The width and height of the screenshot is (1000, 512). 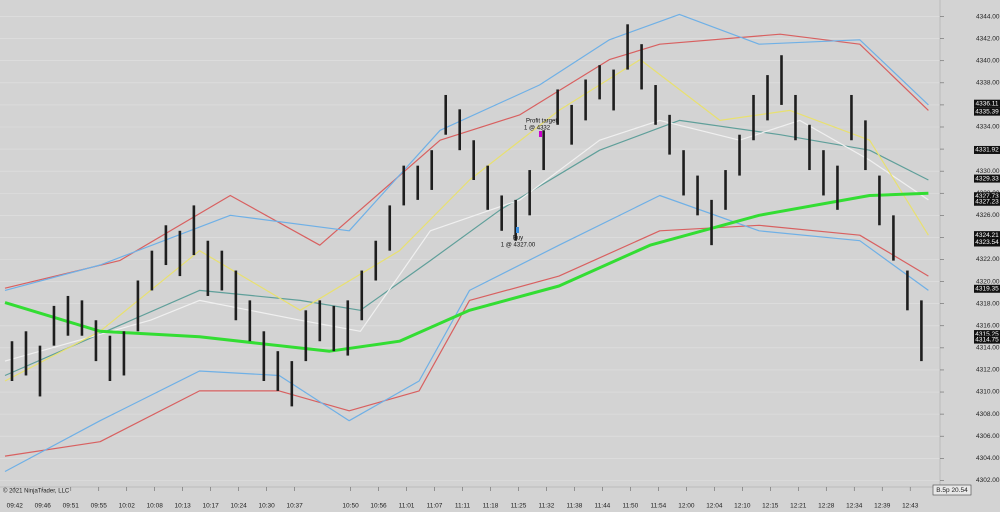 What do you see at coordinates (127, 506) in the screenshot?
I see `x-tick-label: 10:02` at bounding box center [127, 506].